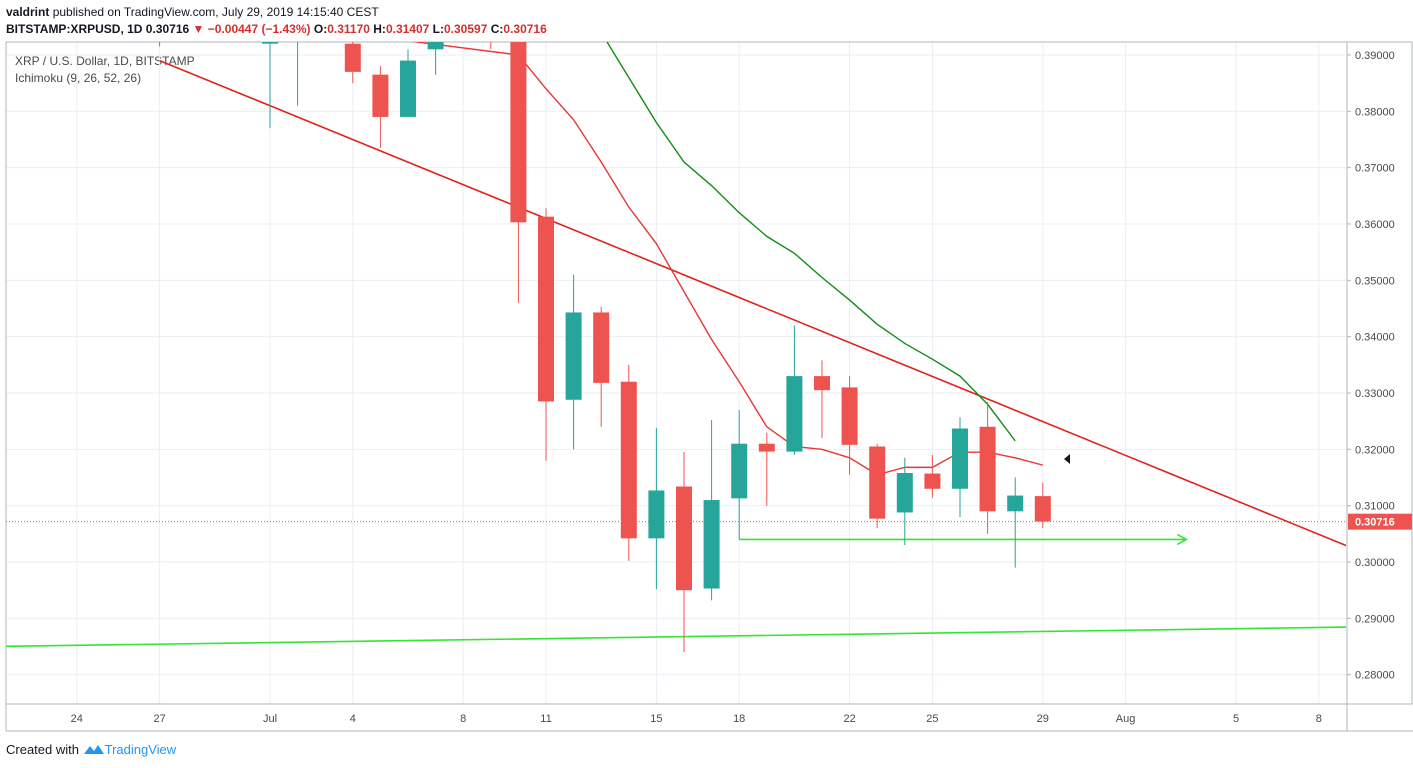 The image size is (1413, 768). What do you see at coordinates (167, 29) in the screenshot?
I see `last-price: 0.30716` at bounding box center [167, 29].